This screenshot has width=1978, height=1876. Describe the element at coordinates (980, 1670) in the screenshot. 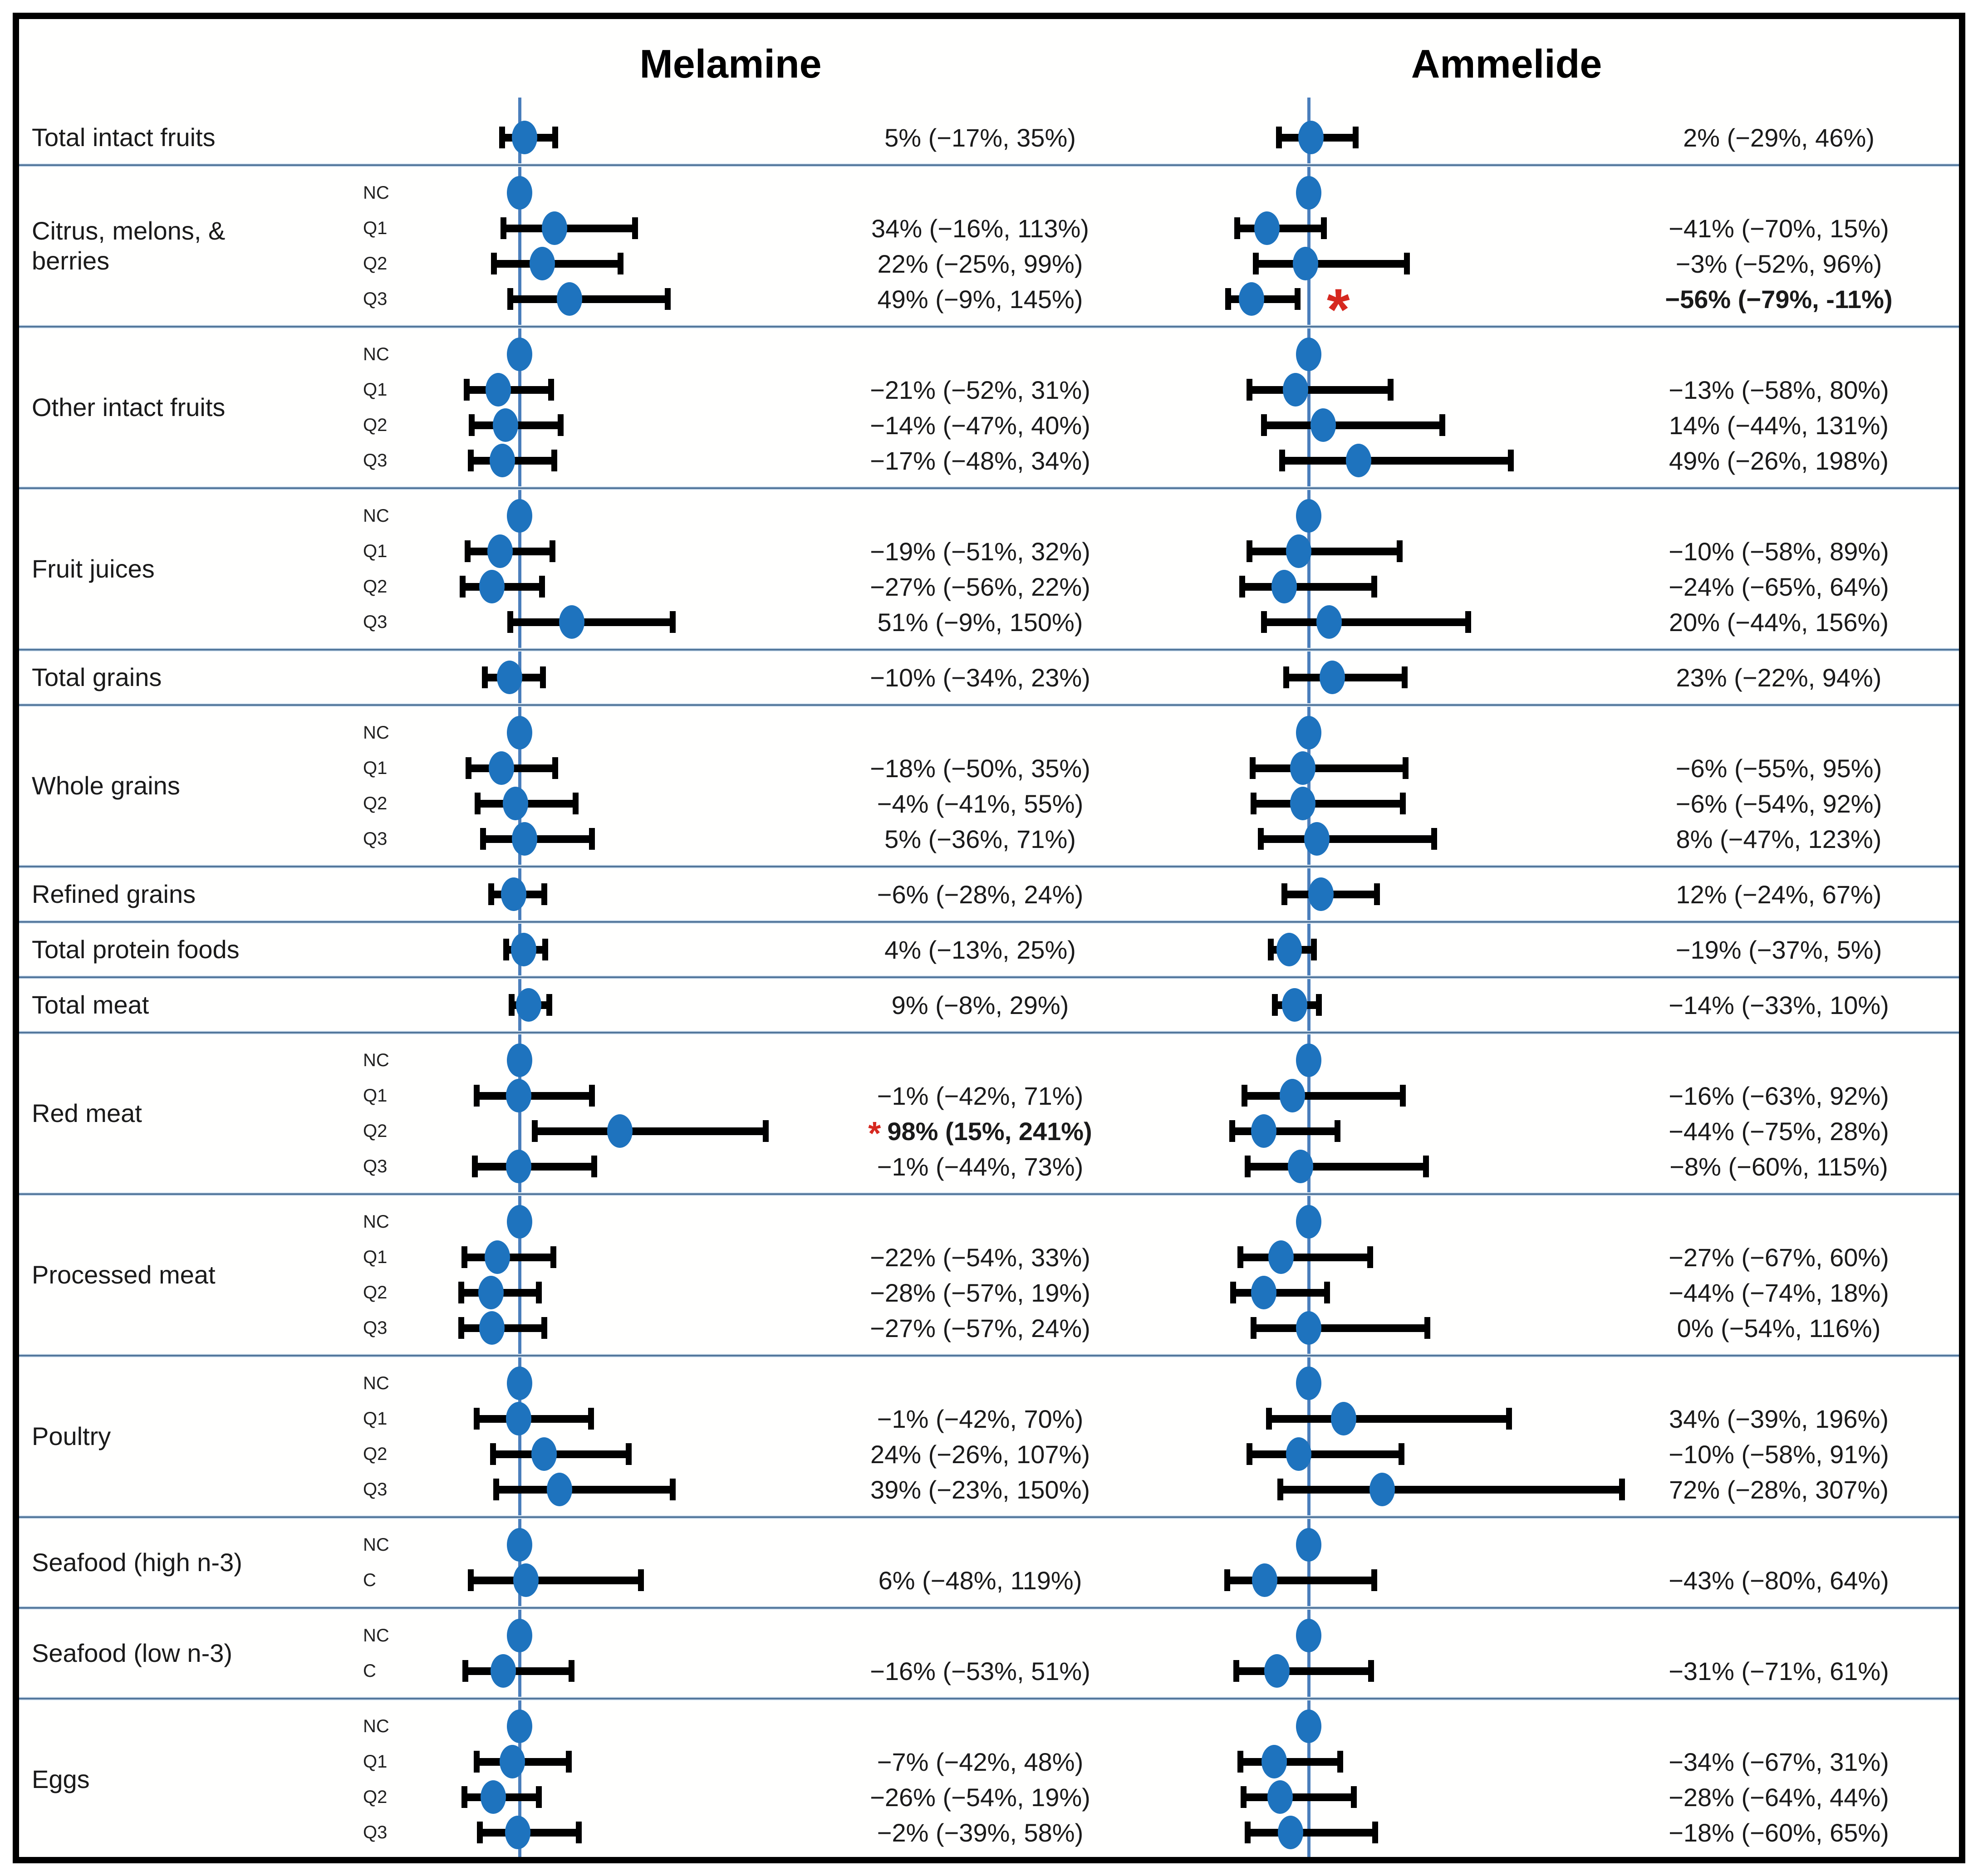

I see `estimate-value-label: −16% (−53%, 51%)` at that location.